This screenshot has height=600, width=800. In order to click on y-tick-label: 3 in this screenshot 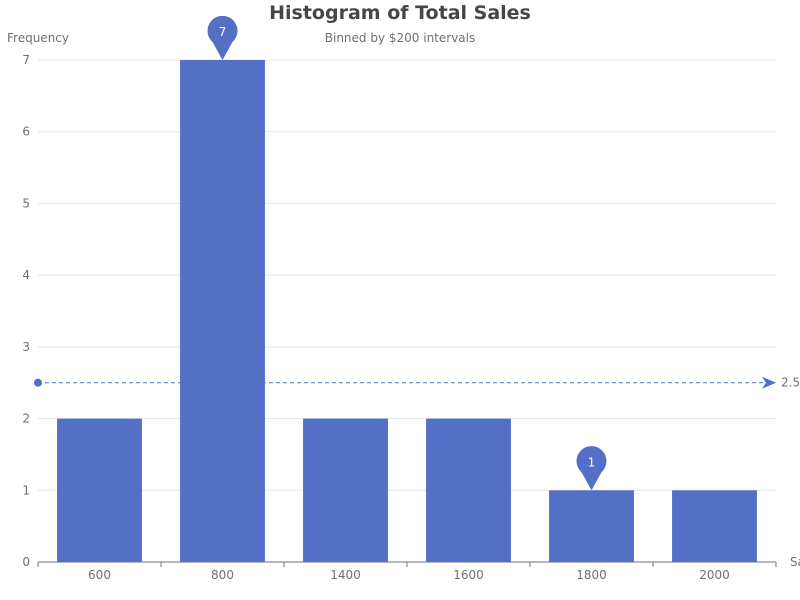, I will do `click(26, 347)`.